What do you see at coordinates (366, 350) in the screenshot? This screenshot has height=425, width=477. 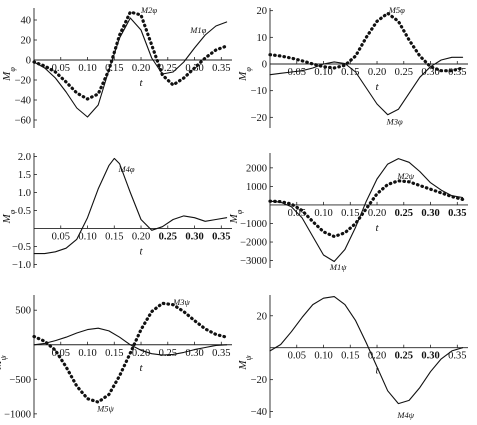 I see `series-line-m4-psi` at bounding box center [366, 350].